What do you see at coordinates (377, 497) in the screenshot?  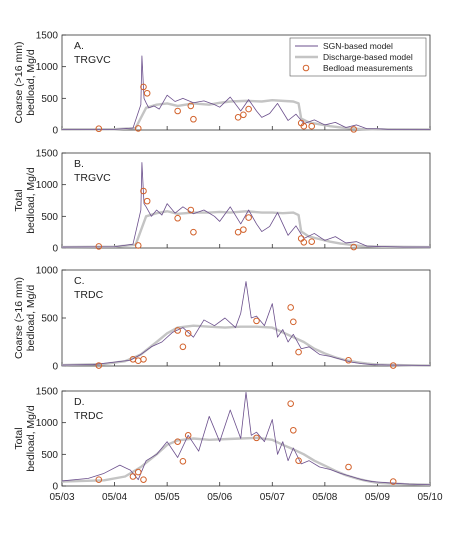 I see `x-tick-label: 05/09` at bounding box center [377, 497].